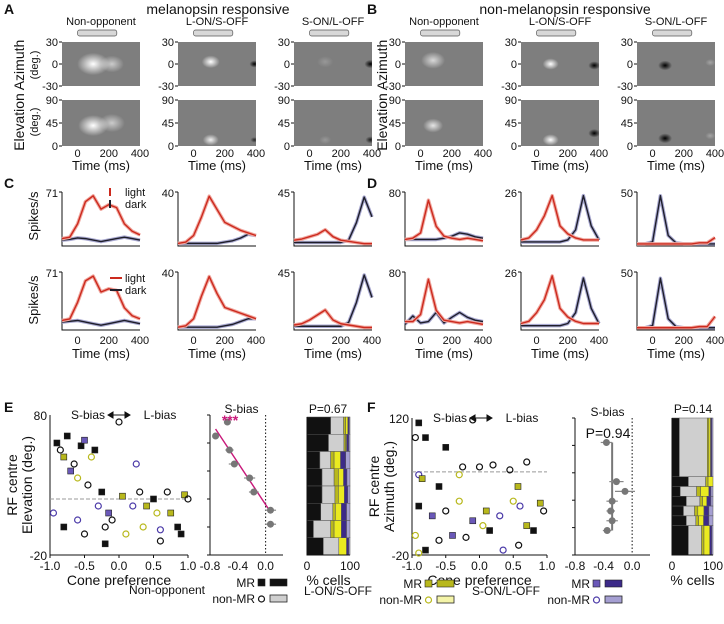 This screenshot has width=724, height=624. Describe the element at coordinates (27, 485) in the screenshot. I see `y-axis-label-2: Elevation (deg.)` at that location.